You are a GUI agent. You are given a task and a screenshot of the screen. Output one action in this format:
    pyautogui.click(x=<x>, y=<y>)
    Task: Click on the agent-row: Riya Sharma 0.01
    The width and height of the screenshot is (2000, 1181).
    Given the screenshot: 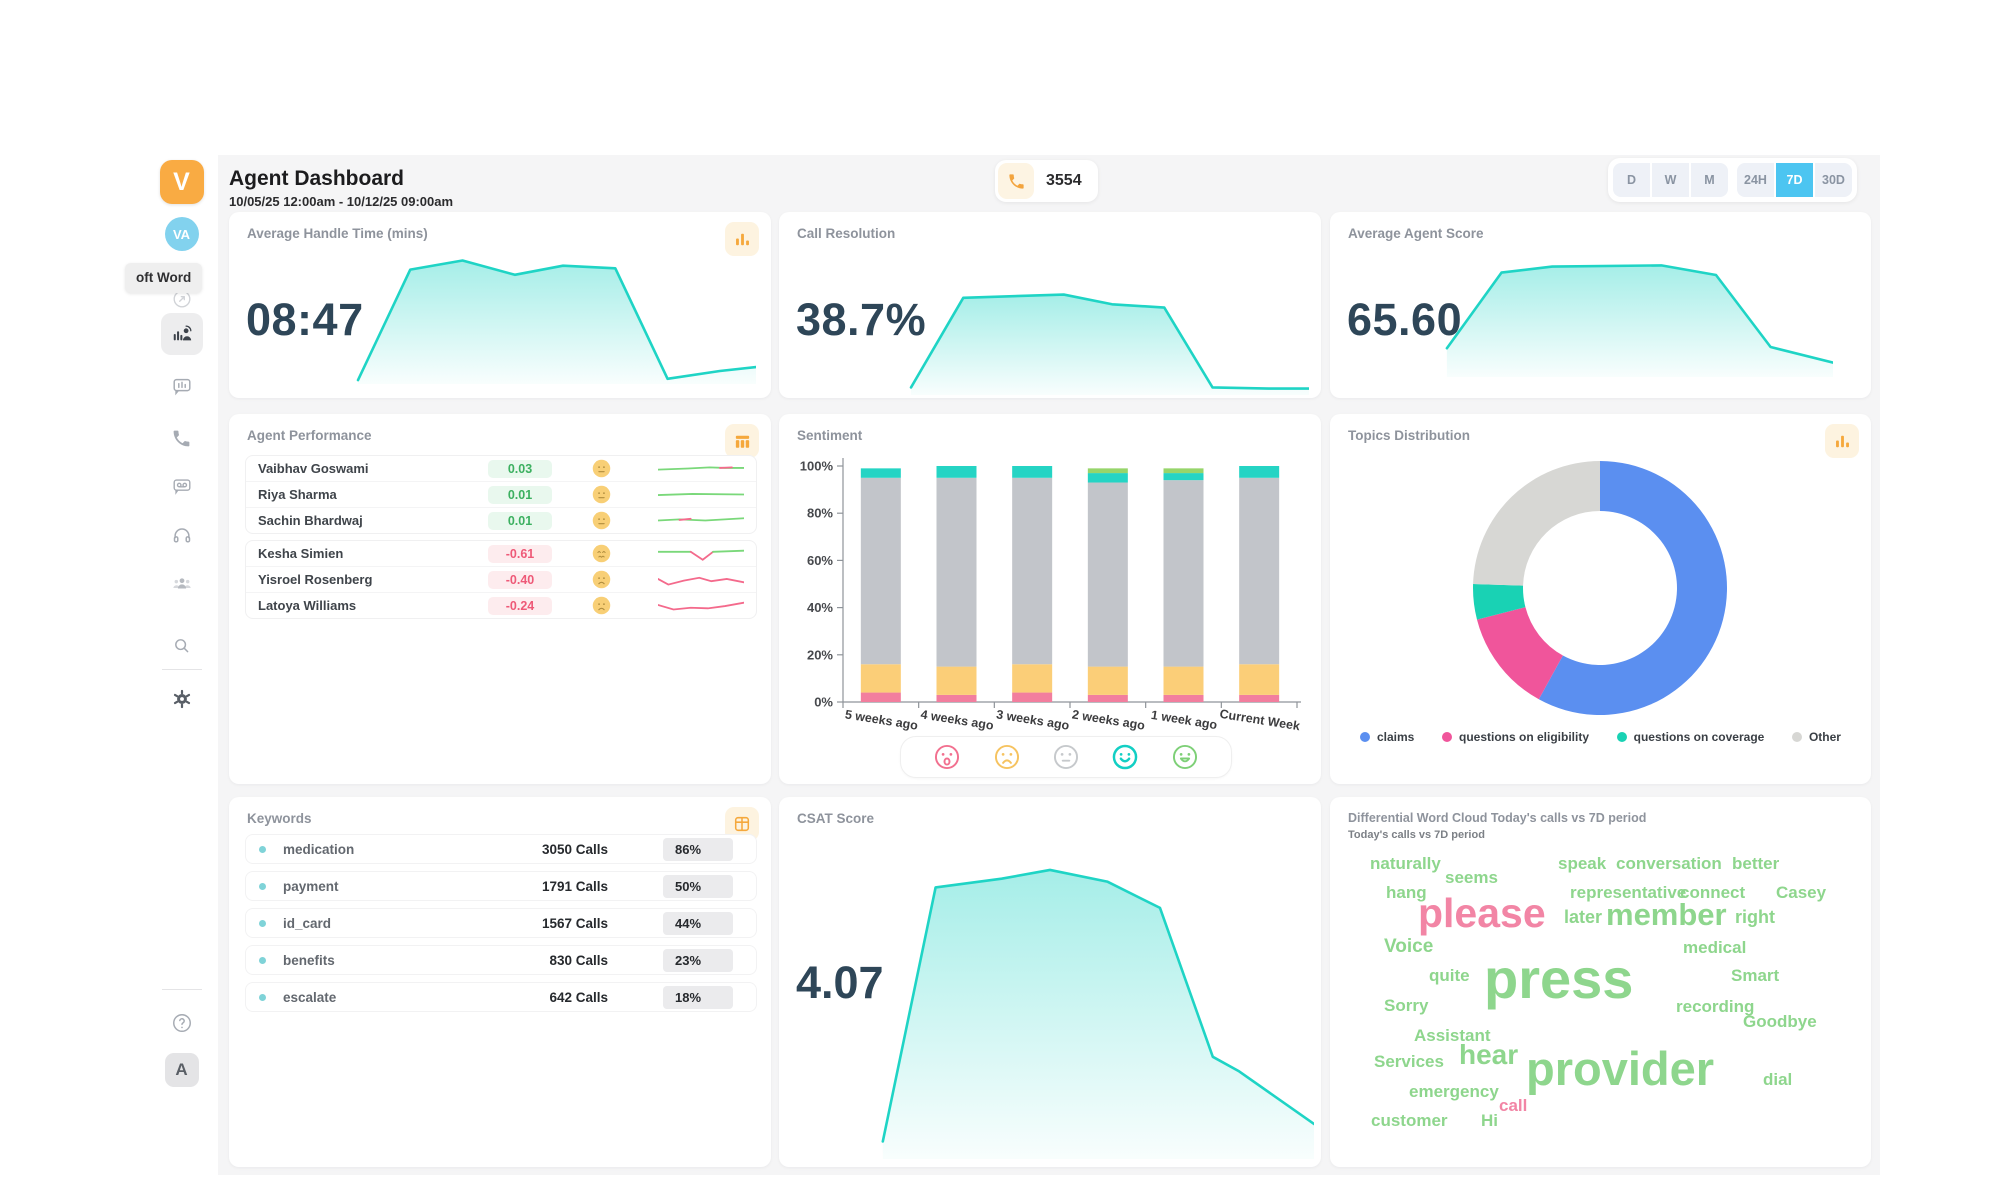 What is the action you would take?
    pyautogui.click(x=501, y=495)
    